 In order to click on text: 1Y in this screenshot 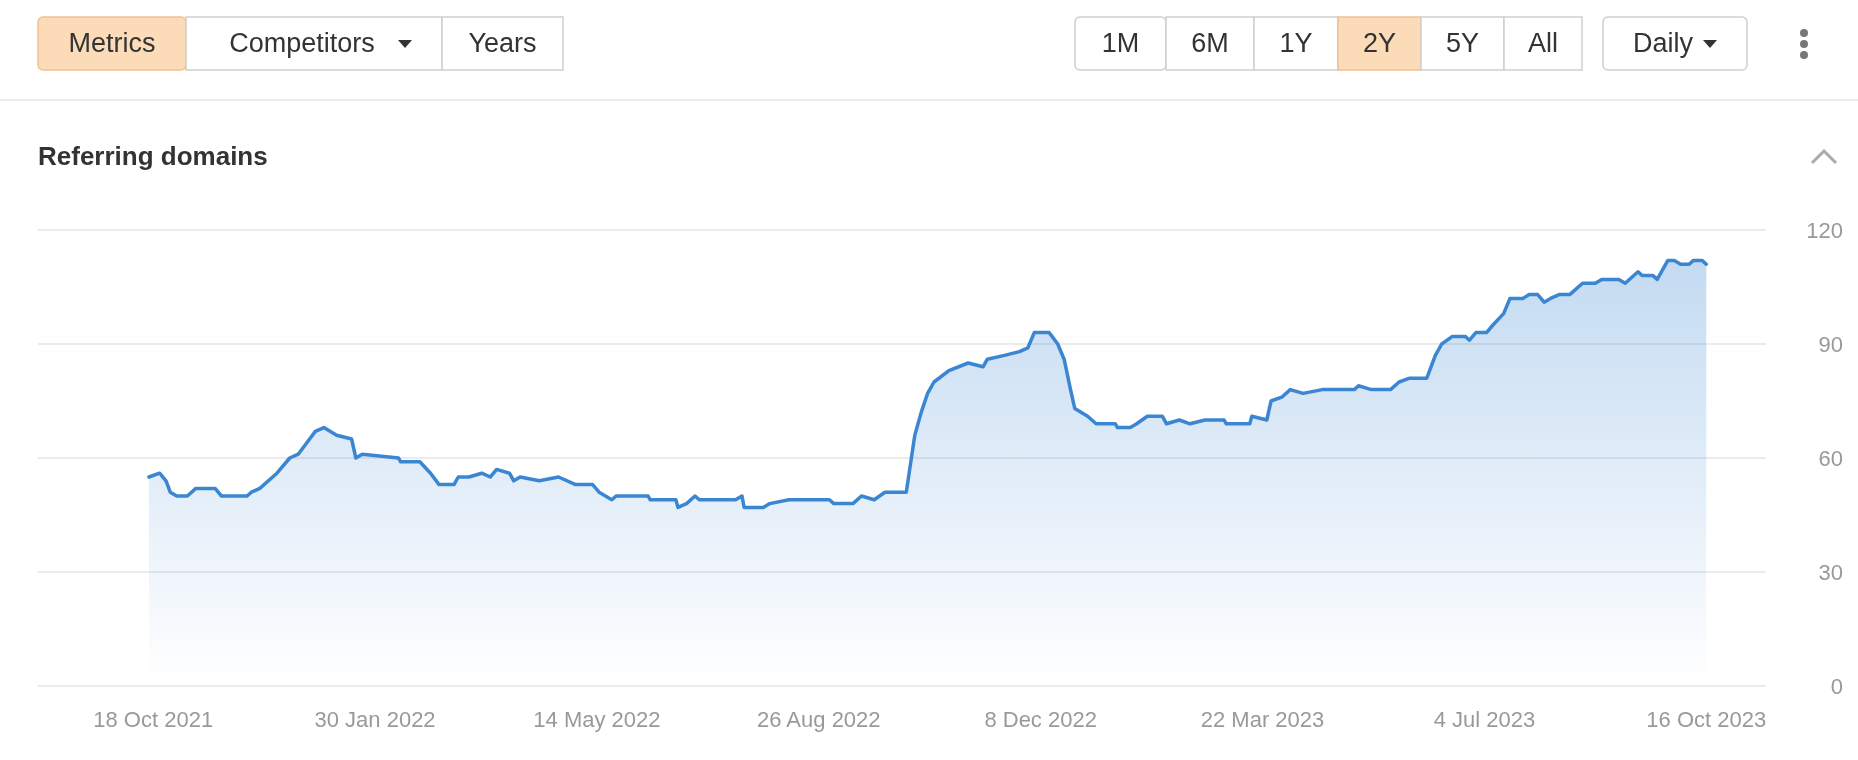, I will do `click(1296, 43)`.